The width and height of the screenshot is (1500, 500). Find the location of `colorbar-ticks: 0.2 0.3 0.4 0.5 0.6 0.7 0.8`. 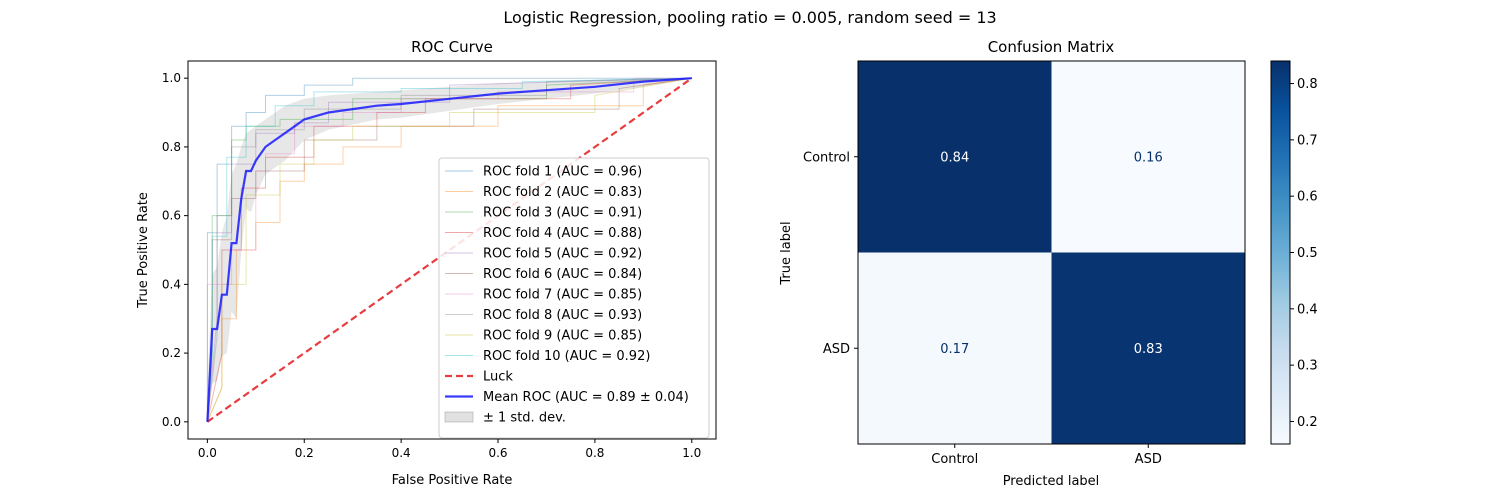

colorbar-ticks: 0.2 0.3 0.4 0.5 0.6 0.7 0.8 is located at coordinates (1304, 253).